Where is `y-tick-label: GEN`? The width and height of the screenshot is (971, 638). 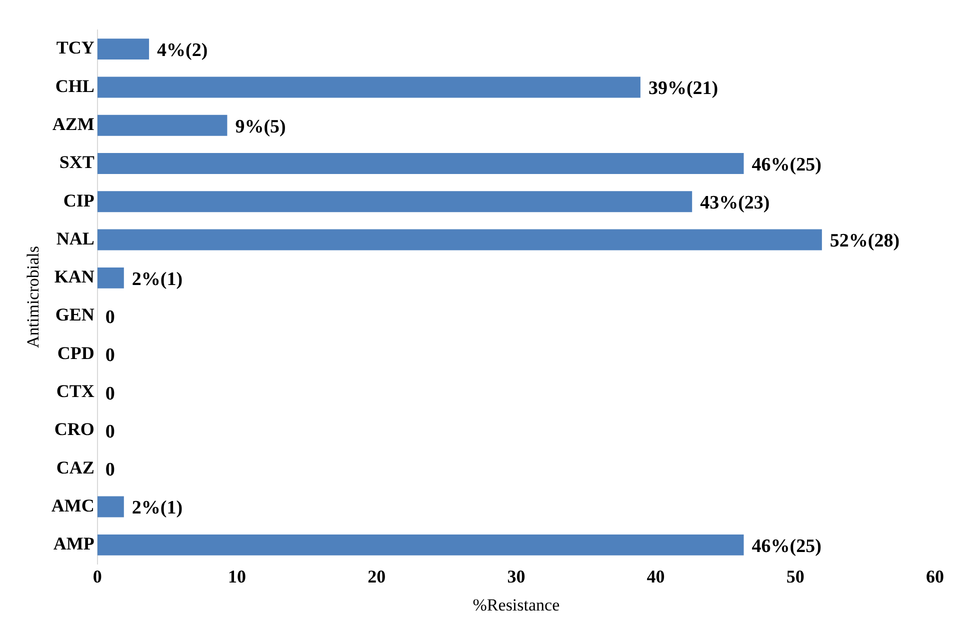
y-tick-label: GEN is located at coordinates (74, 314).